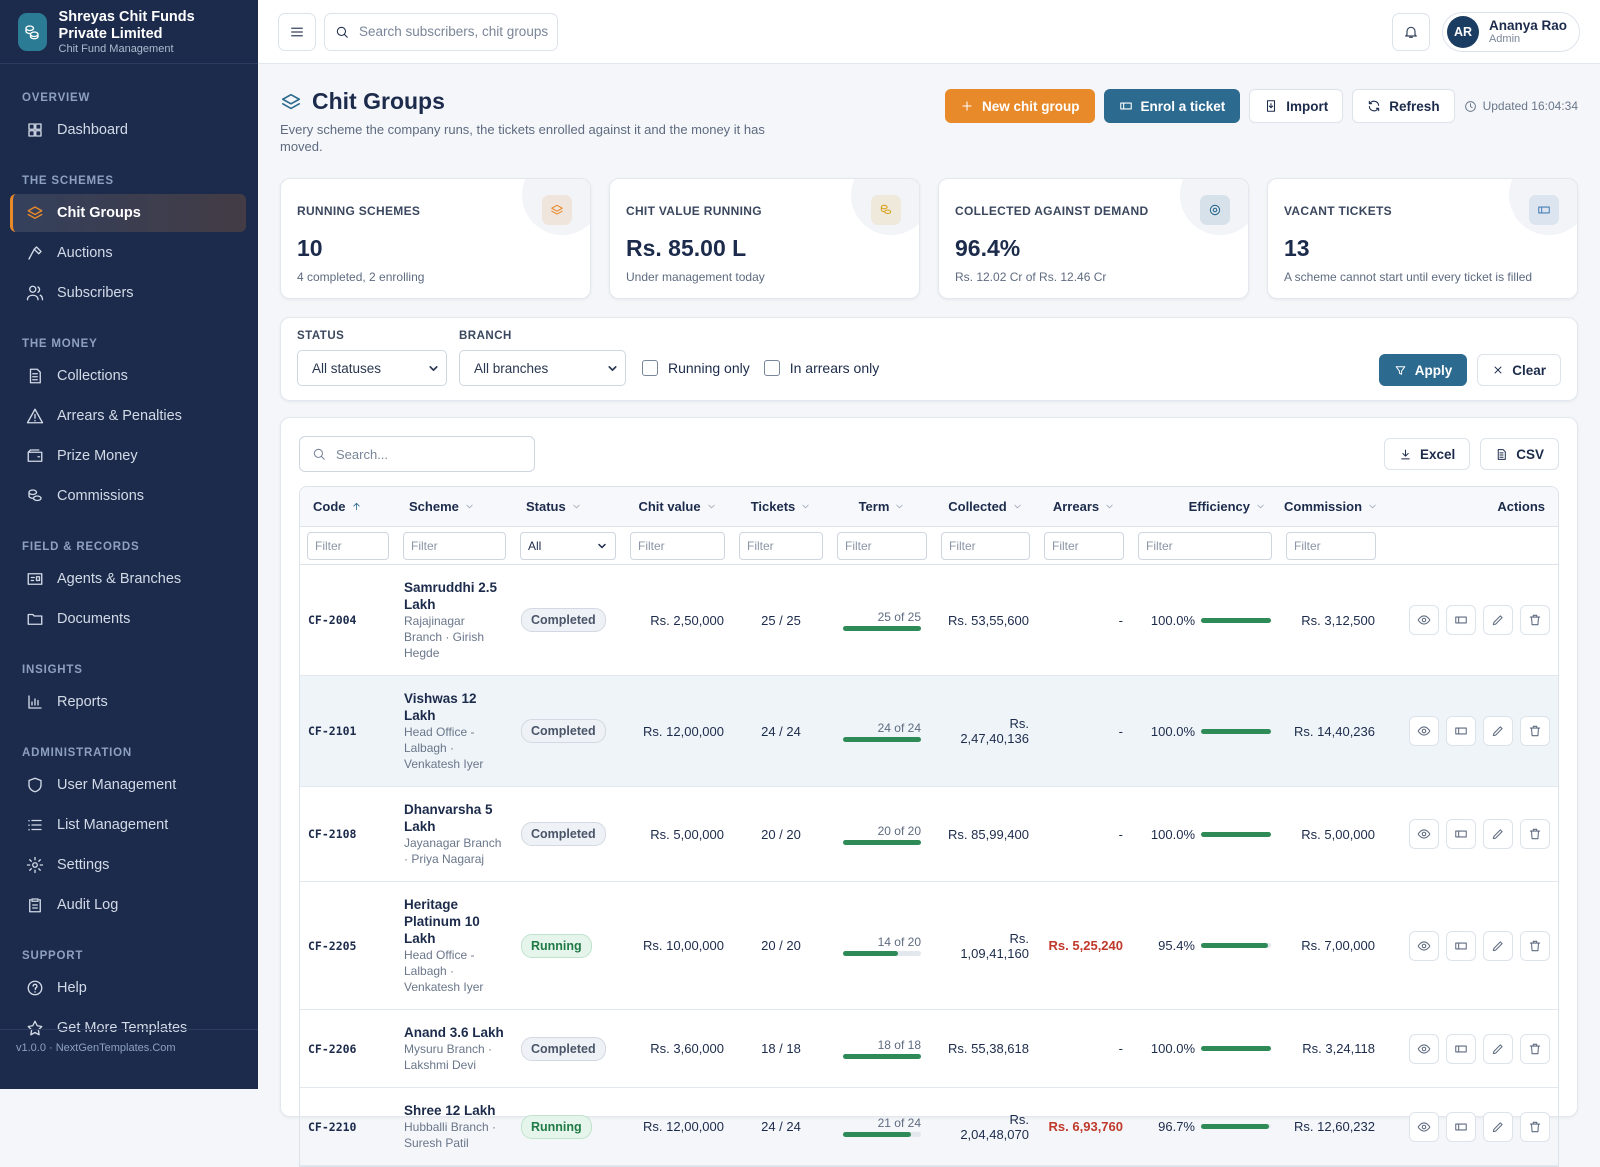 The height and width of the screenshot is (1167, 1600). Describe the element at coordinates (128, 825) in the screenshot. I see `nav-item: List Management` at that location.